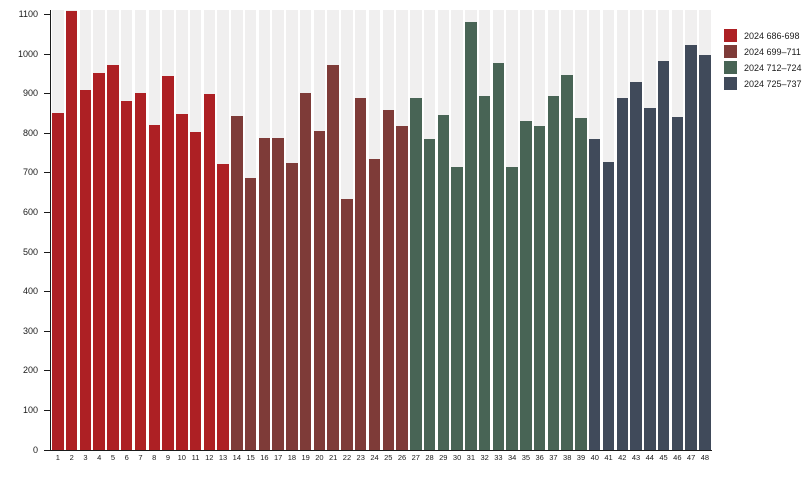 This screenshot has width=808, height=500. I want to click on x-tick-label: 6, so click(126, 457).